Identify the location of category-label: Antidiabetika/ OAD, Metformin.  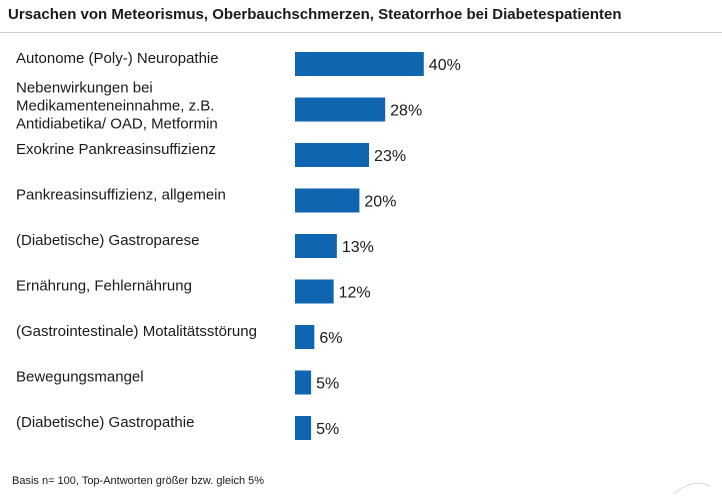
(117, 124).